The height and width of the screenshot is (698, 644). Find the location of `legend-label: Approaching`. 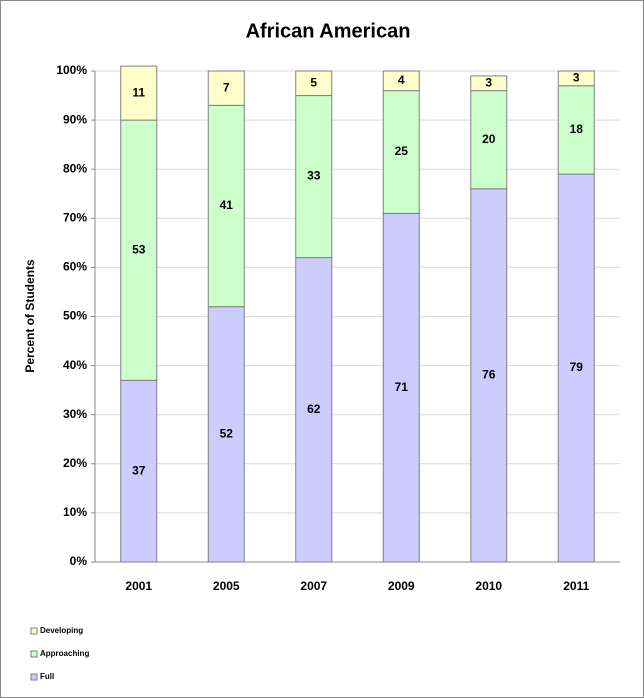

legend-label: Approaching is located at coordinates (64, 653).